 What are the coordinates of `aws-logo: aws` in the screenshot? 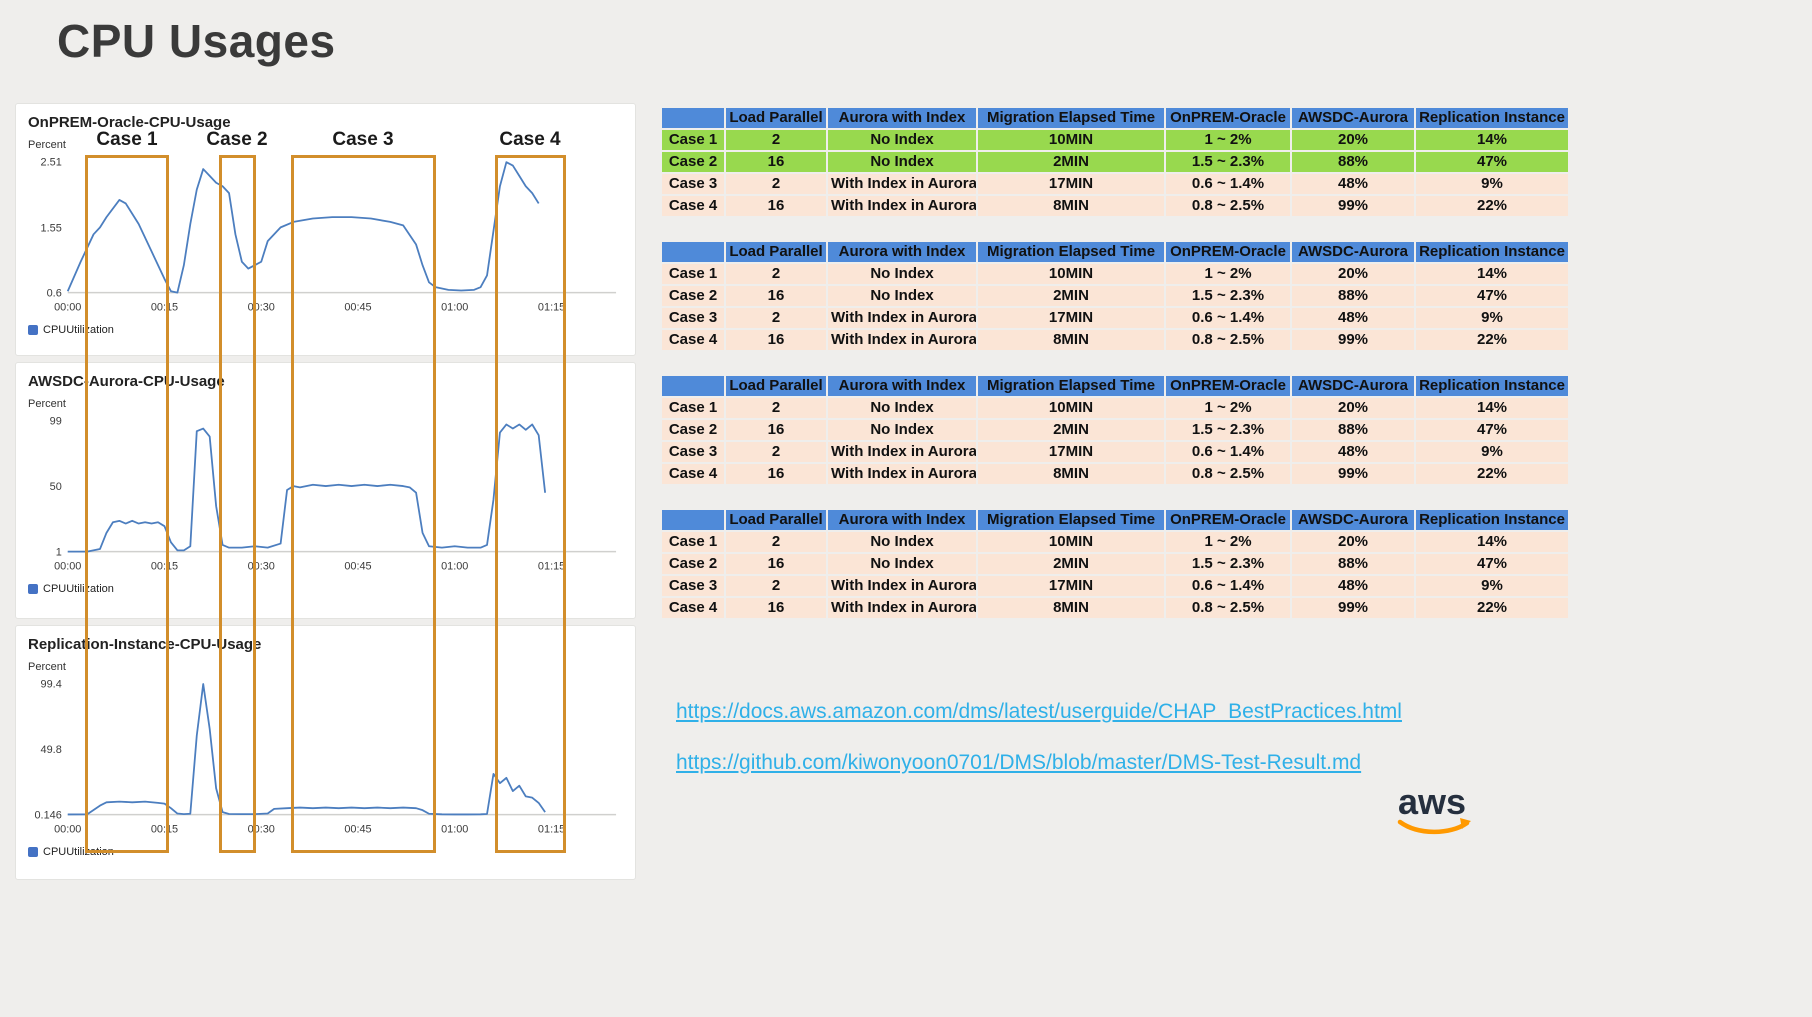 It's located at (1434, 812).